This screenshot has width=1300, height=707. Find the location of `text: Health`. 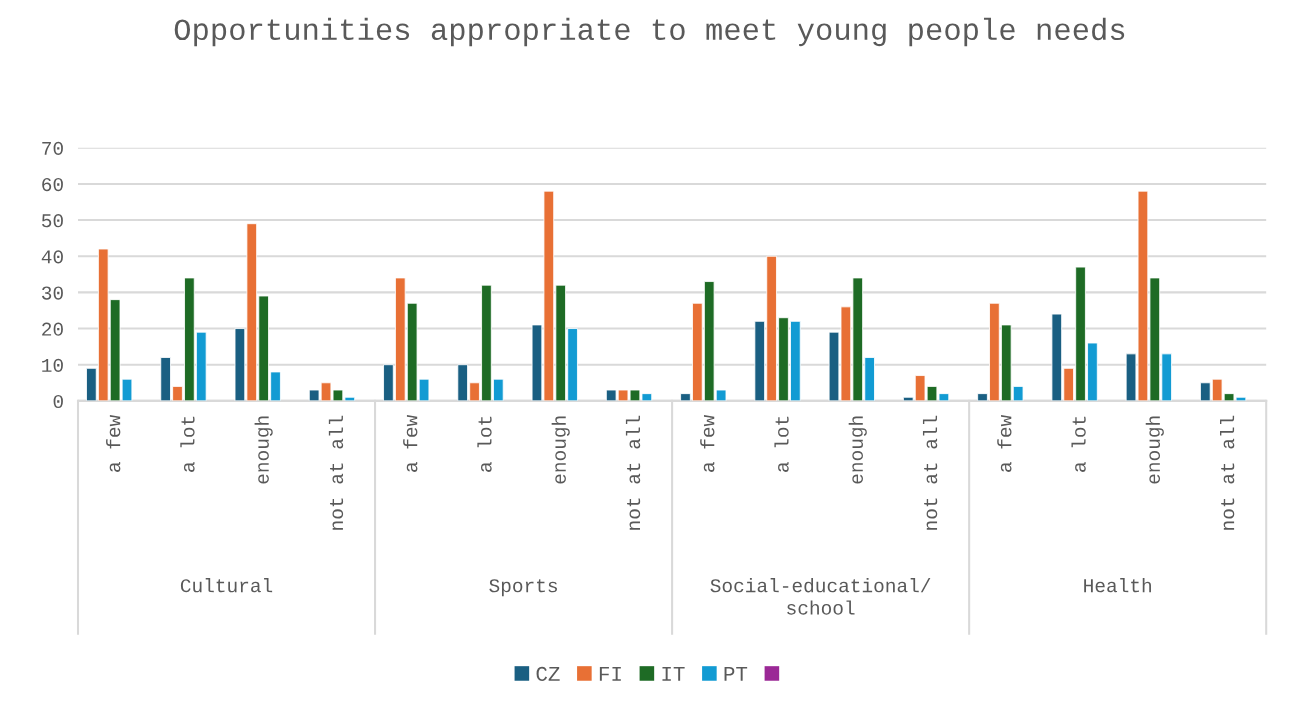

text: Health is located at coordinates (1117, 585).